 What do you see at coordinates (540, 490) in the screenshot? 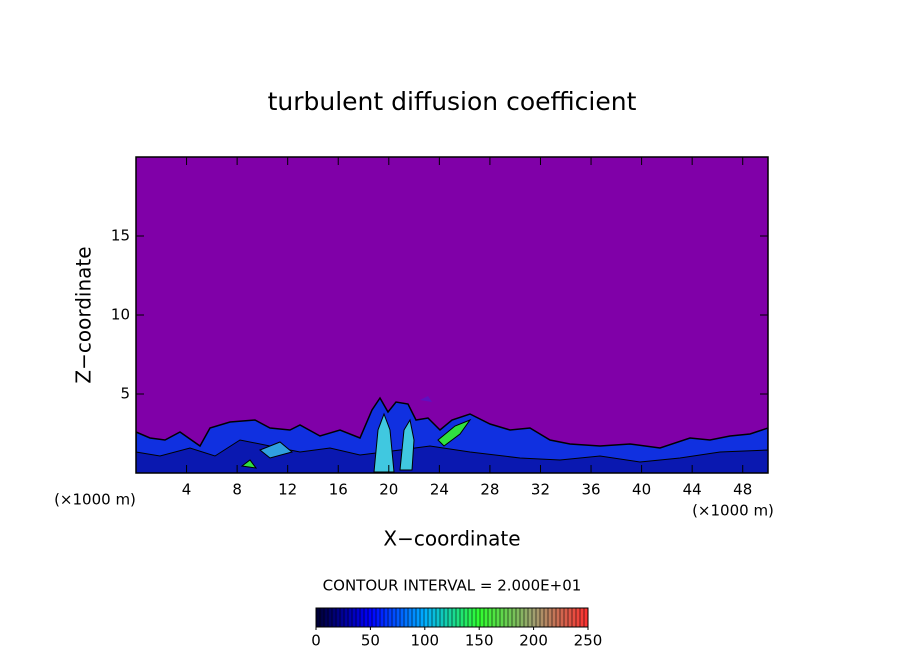
I see `x-tick-label: 32` at bounding box center [540, 490].